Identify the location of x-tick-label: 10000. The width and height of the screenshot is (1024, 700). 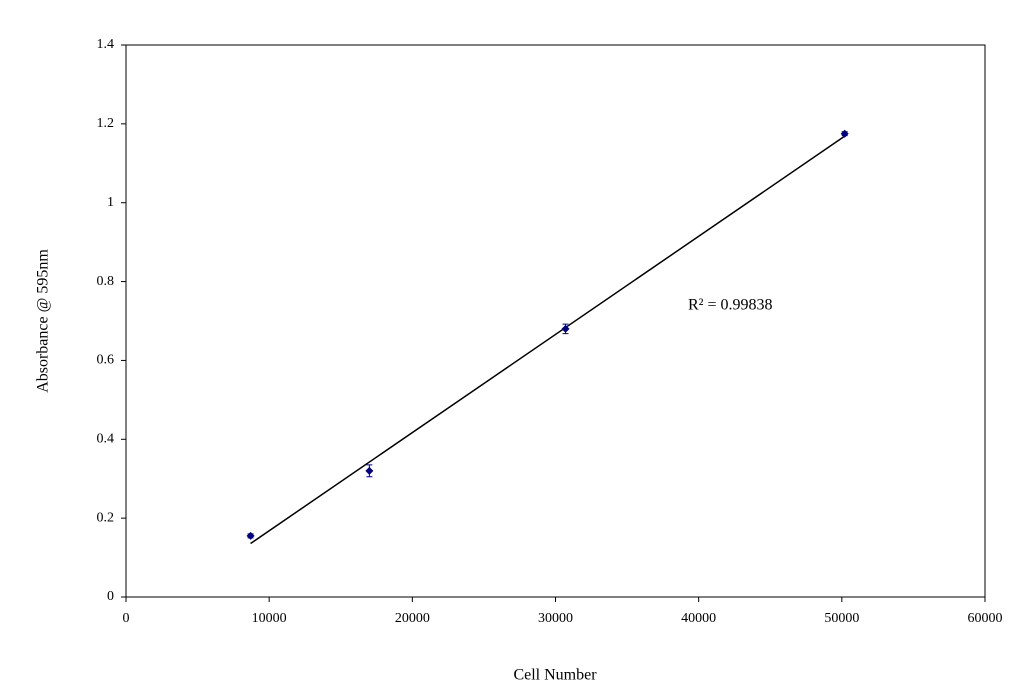
(269, 618).